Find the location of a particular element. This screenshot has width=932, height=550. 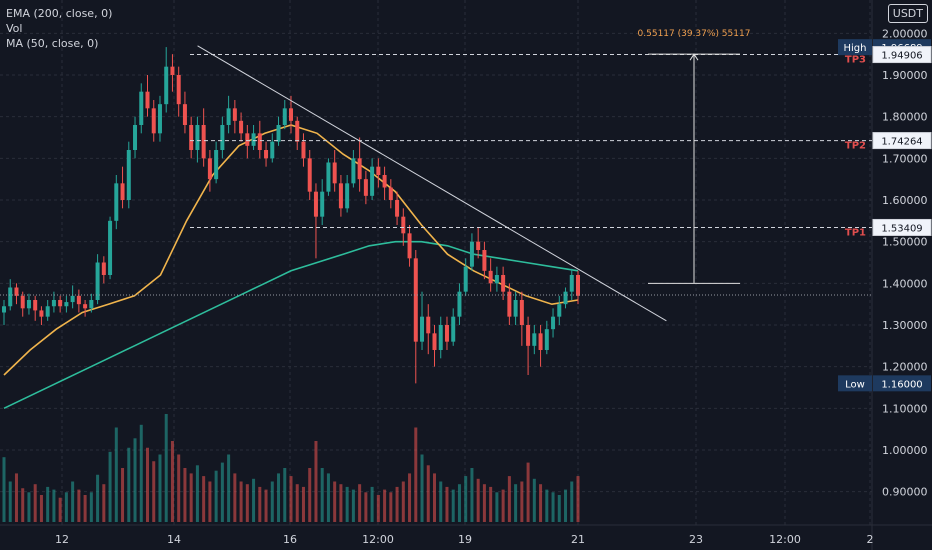

price-tag: 1.94906 is located at coordinates (902, 55).